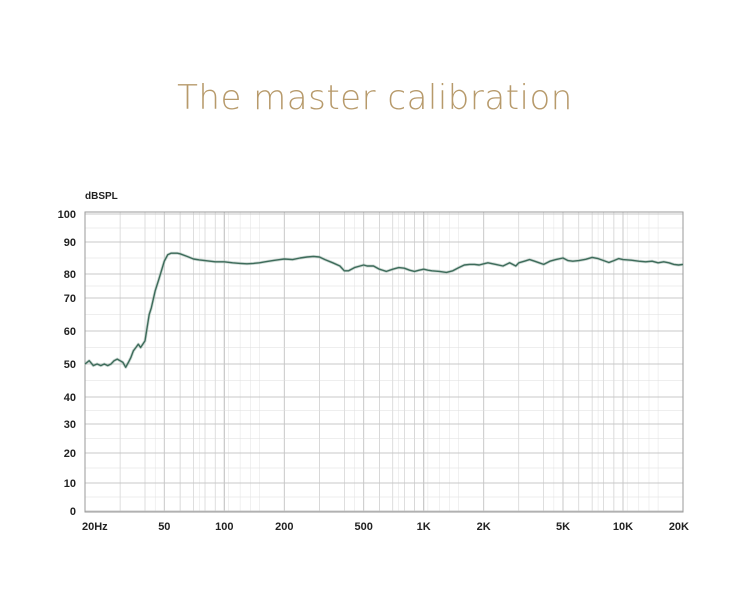 The image size is (750, 598). I want to click on x-tick-label: 100, so click(224, 527).